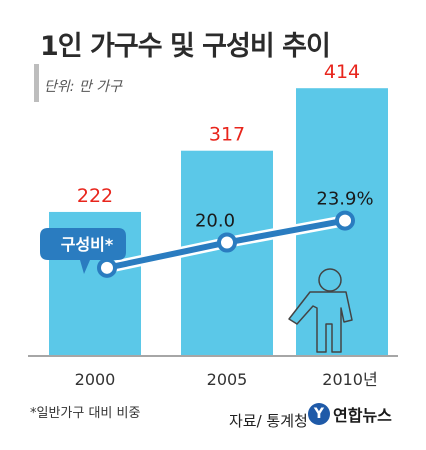 The width and height of the screenshot is (426, 450). I want to click on bar-value-label: 222, so click(95, 196).